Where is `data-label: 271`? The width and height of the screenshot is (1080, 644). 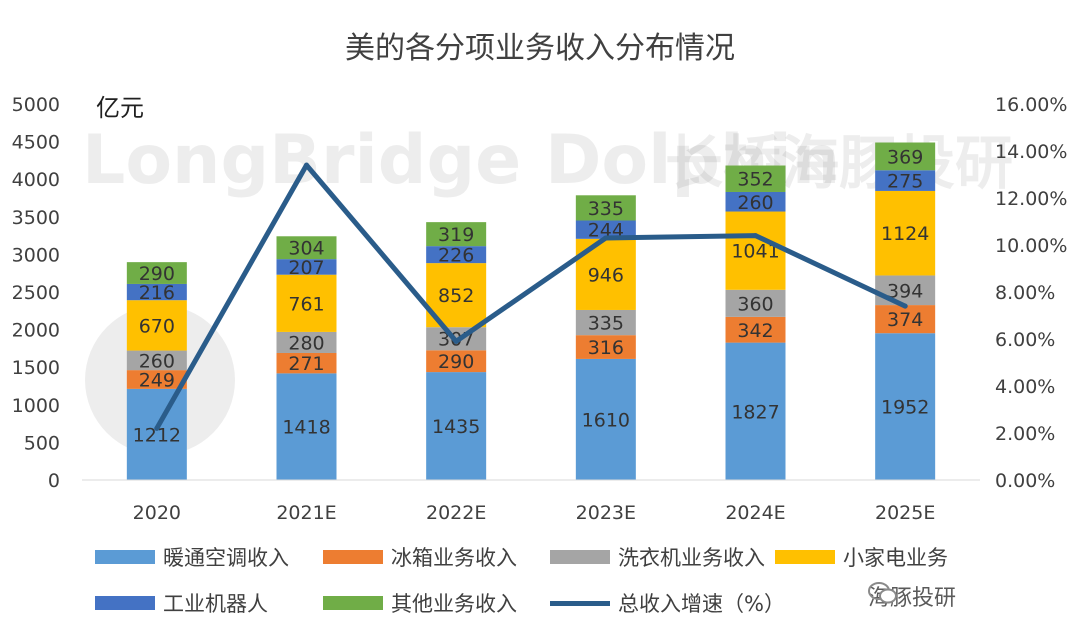
data-label: 271 is located at coordinates (306, 364).